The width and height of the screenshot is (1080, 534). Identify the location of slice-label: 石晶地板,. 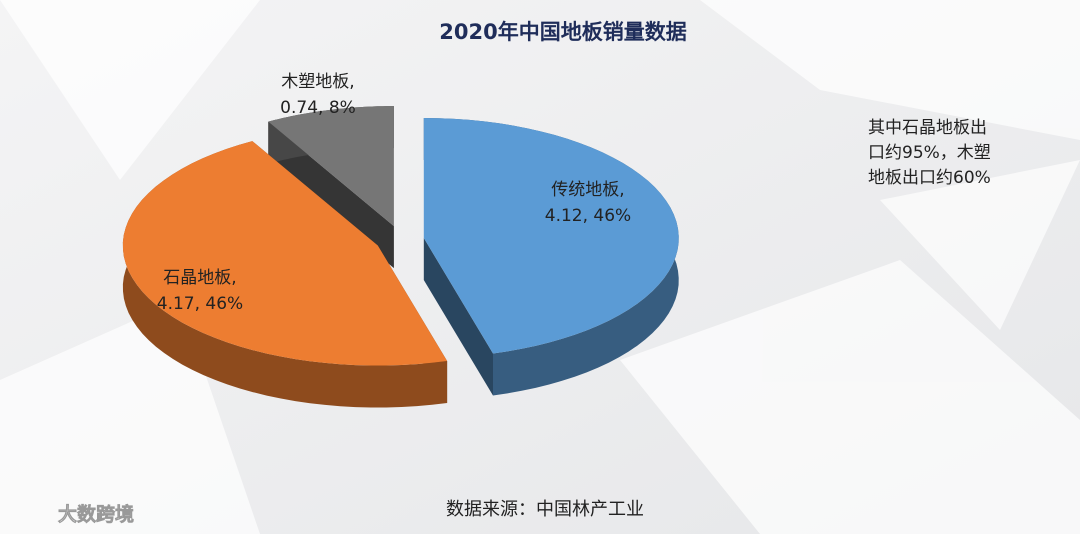
(199, 278).